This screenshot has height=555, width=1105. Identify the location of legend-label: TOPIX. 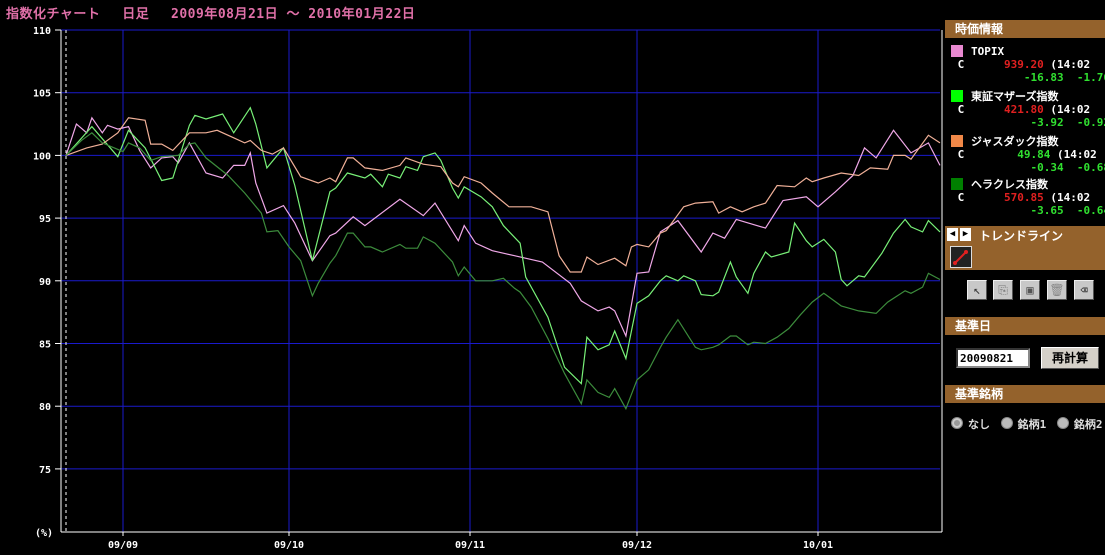
(988, 51).